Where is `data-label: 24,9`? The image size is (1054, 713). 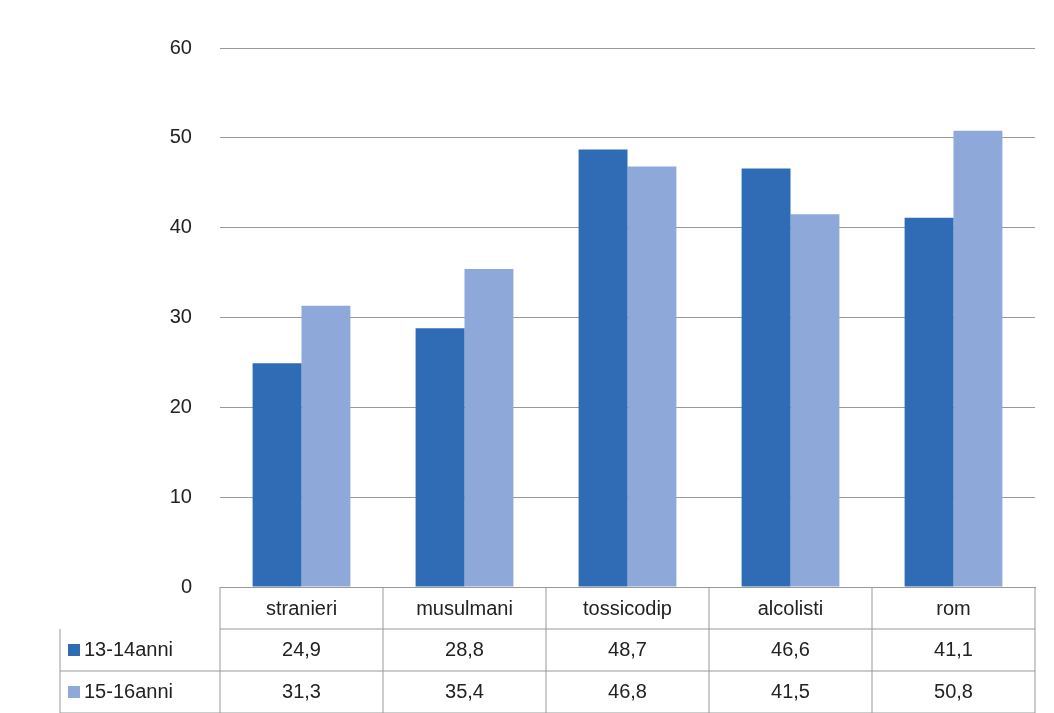
data-label: 24,9 is located at coordinates (301, 648).